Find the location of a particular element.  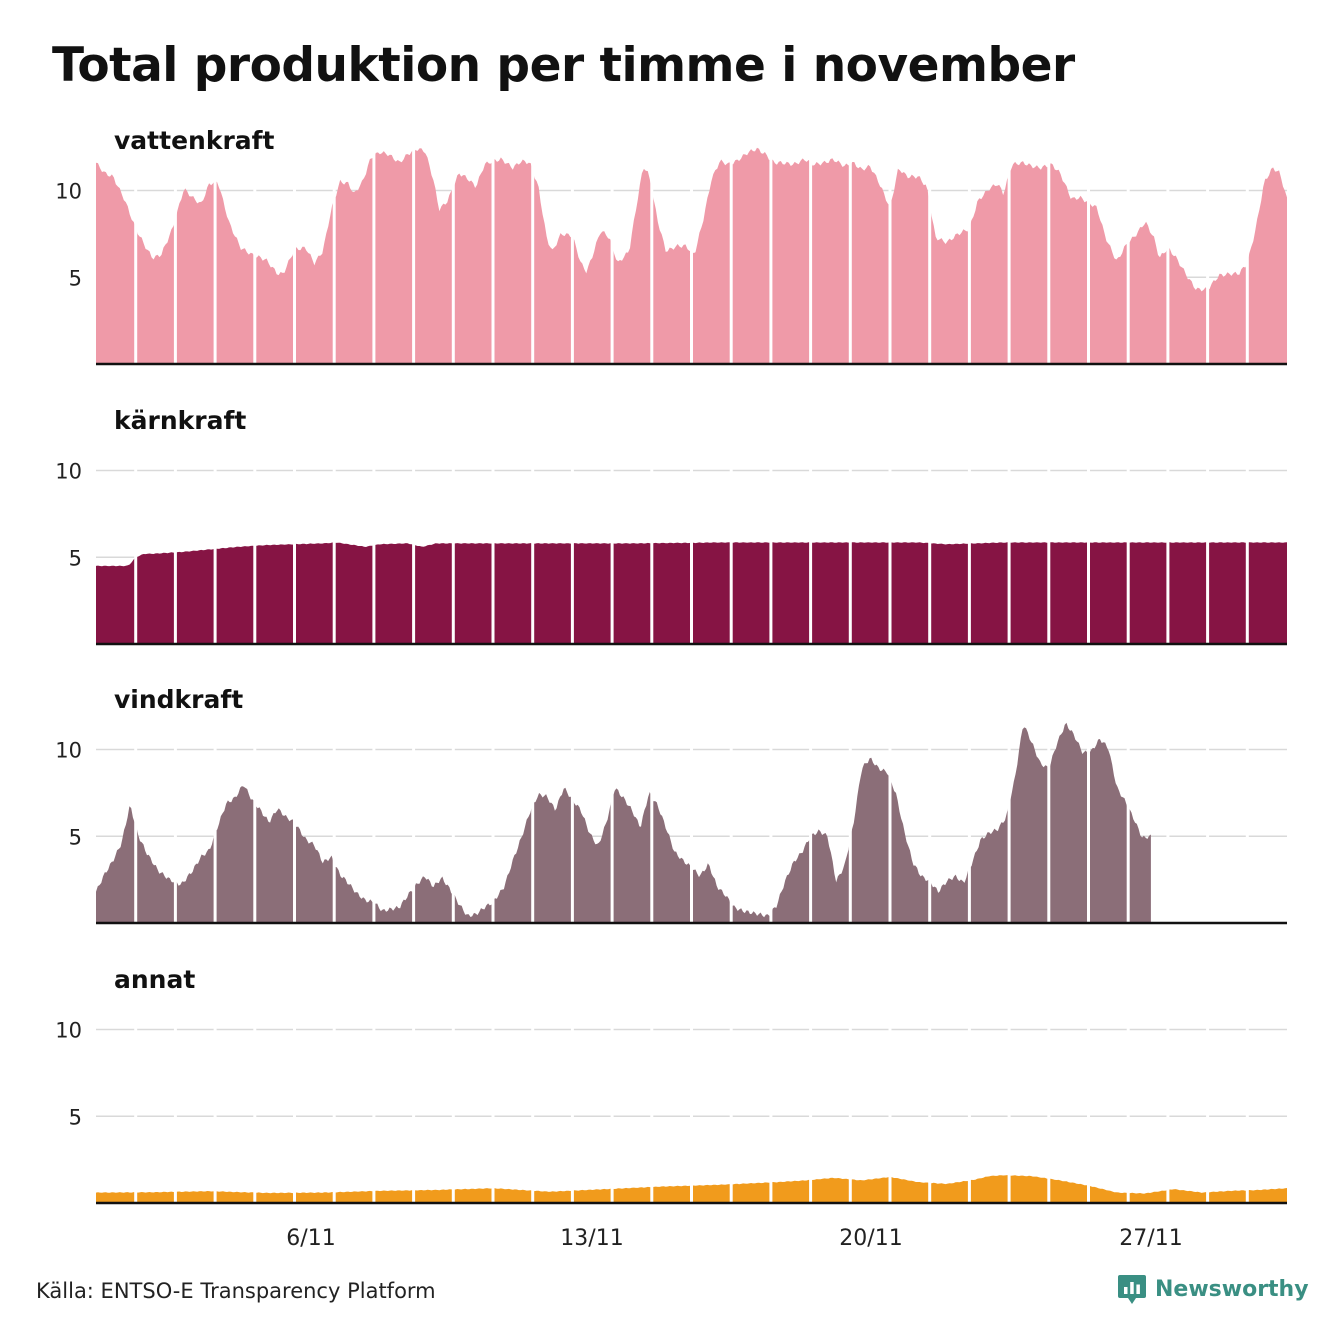

brand-logo: Newsworthy is located at coordinates (1213, 1289).